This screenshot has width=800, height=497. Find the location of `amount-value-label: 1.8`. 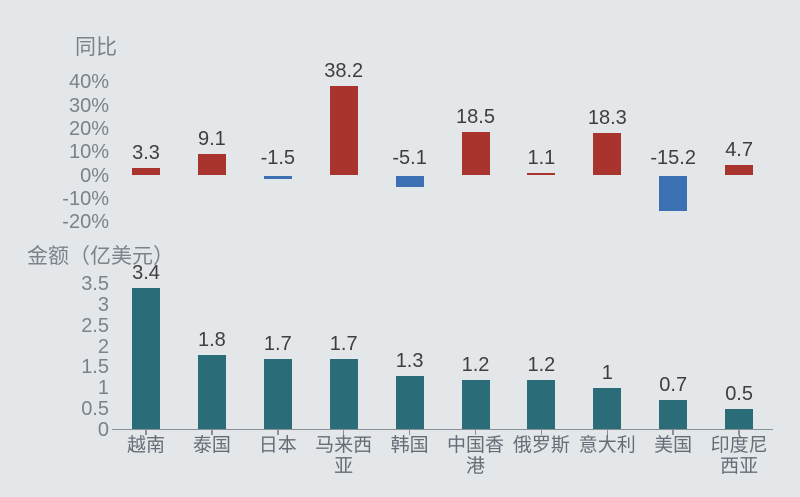

amount-value-label: 1.8 is located at coordinates (211, 339).